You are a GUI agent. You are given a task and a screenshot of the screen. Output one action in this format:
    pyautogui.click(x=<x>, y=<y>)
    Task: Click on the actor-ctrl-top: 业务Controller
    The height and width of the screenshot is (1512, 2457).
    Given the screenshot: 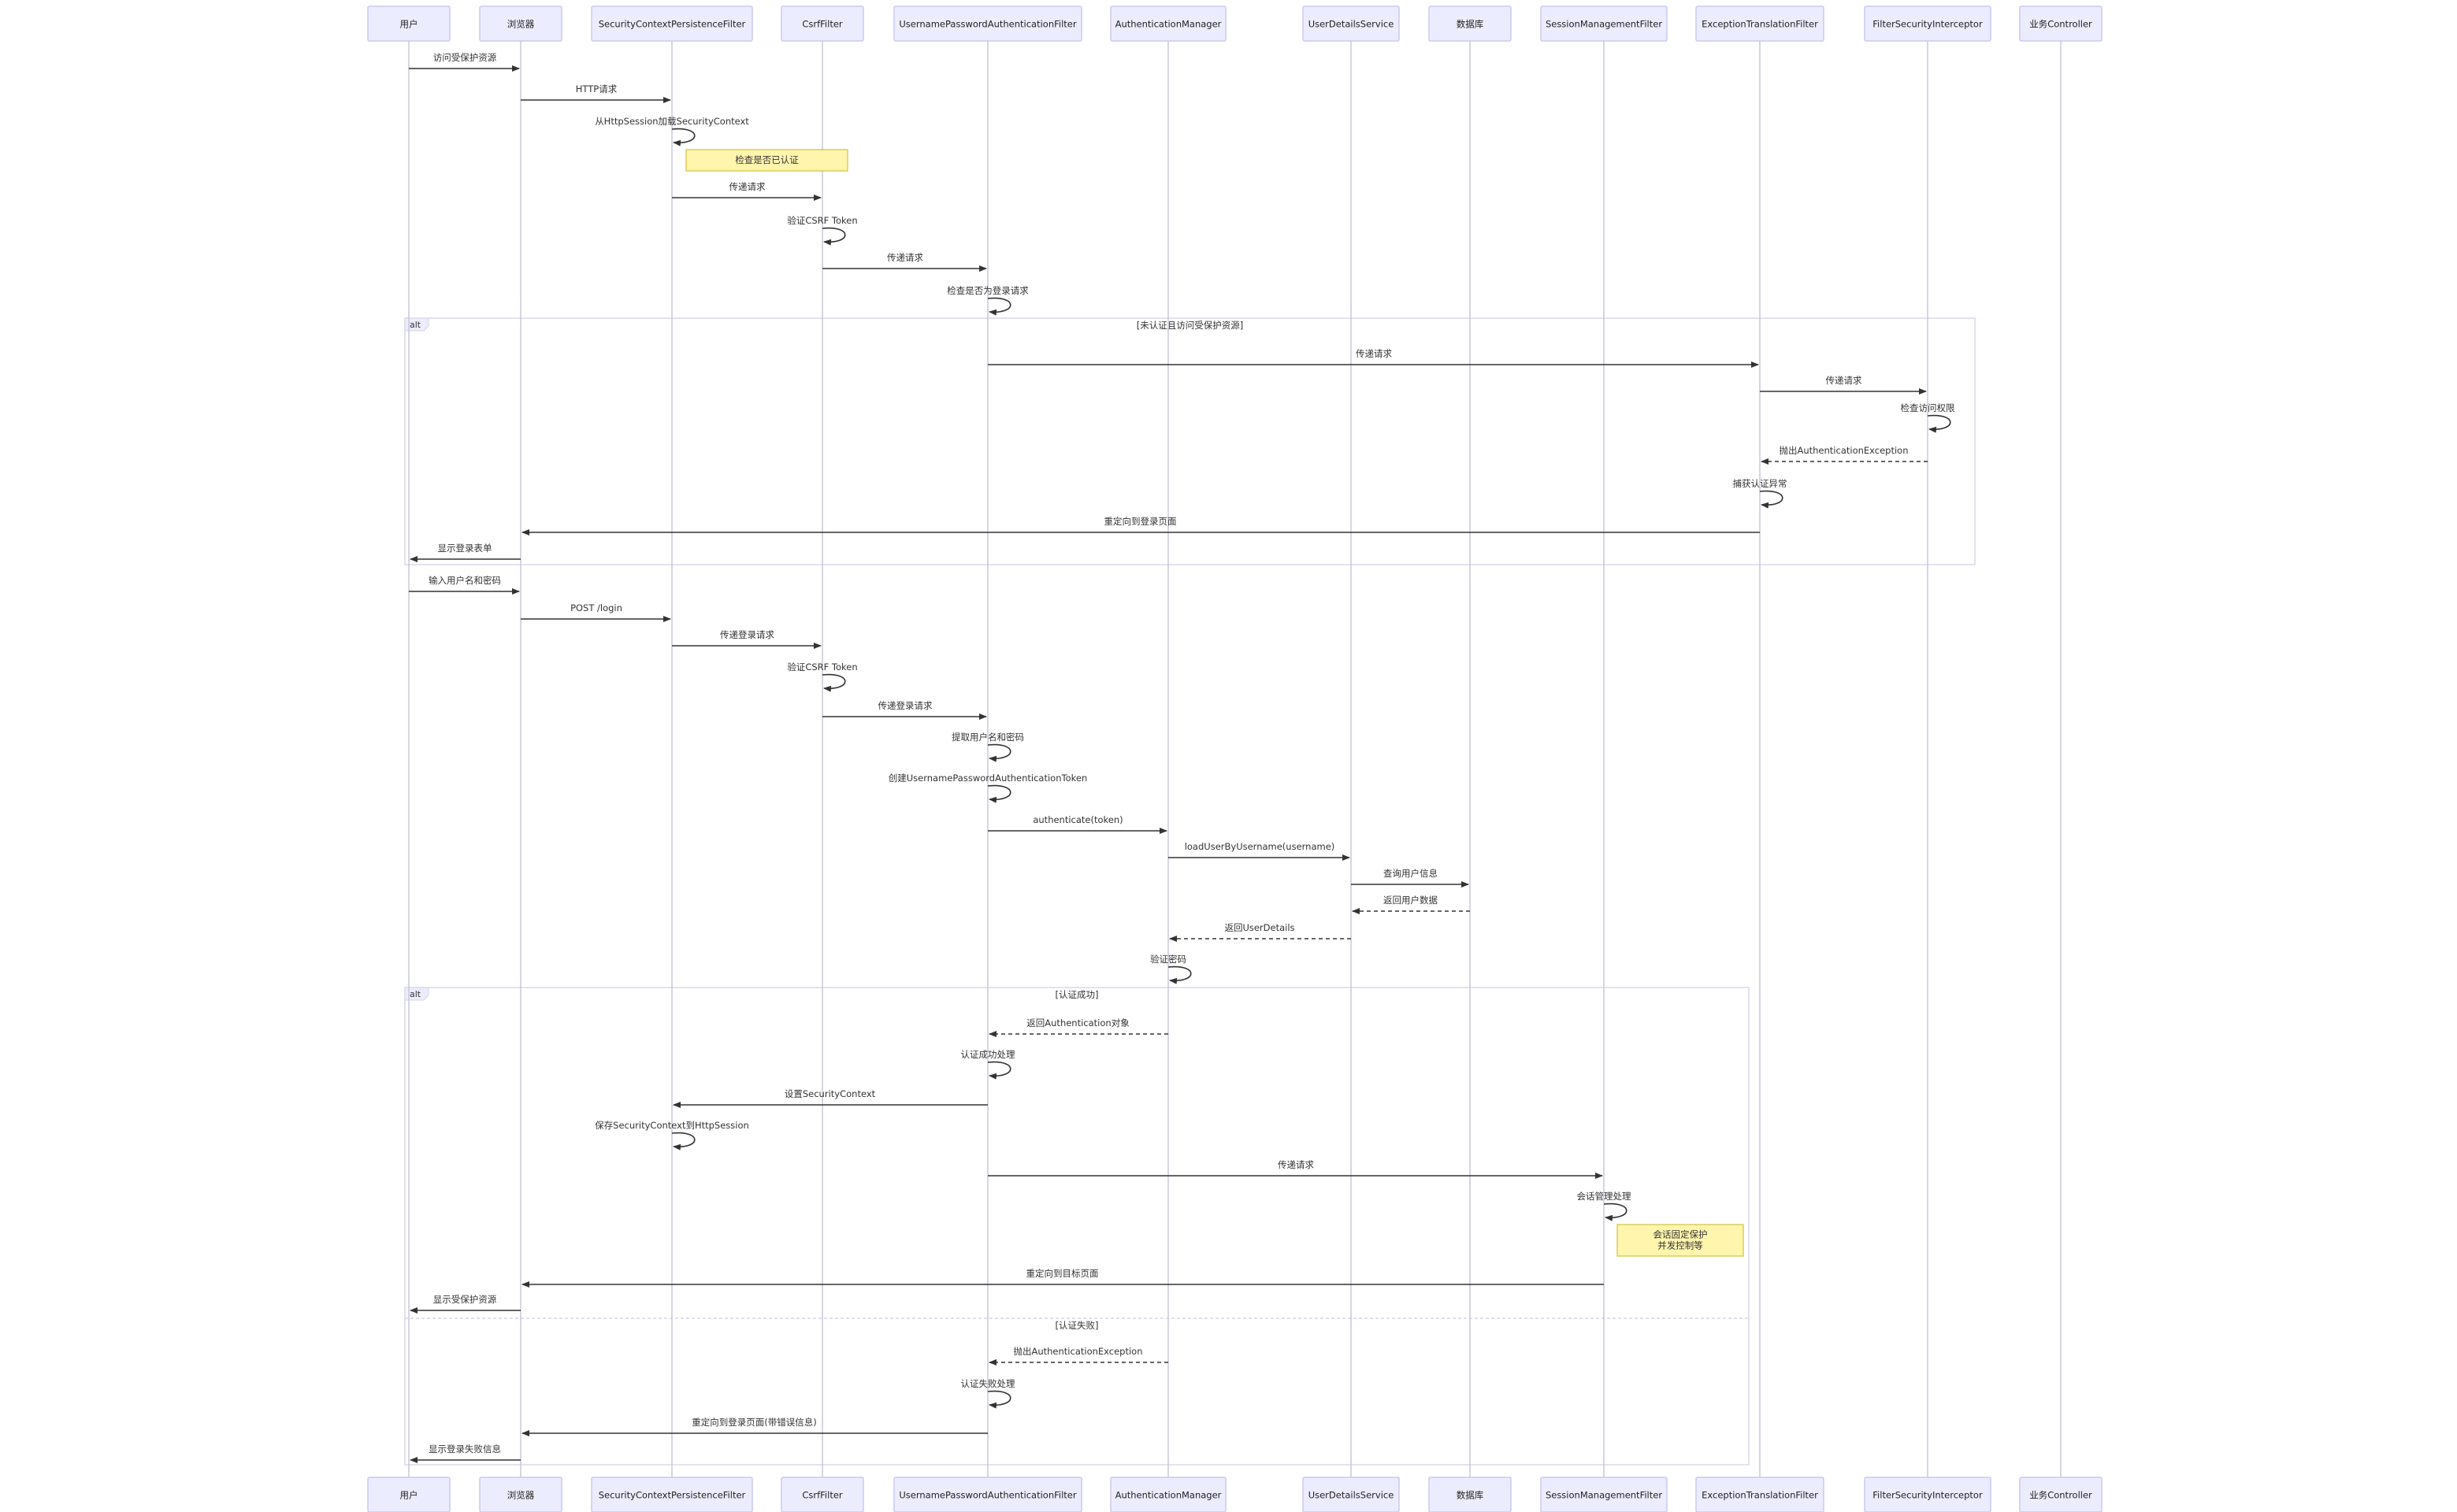 What is the action you would take?
    pyautogui.click(x=2061, y=24)
    